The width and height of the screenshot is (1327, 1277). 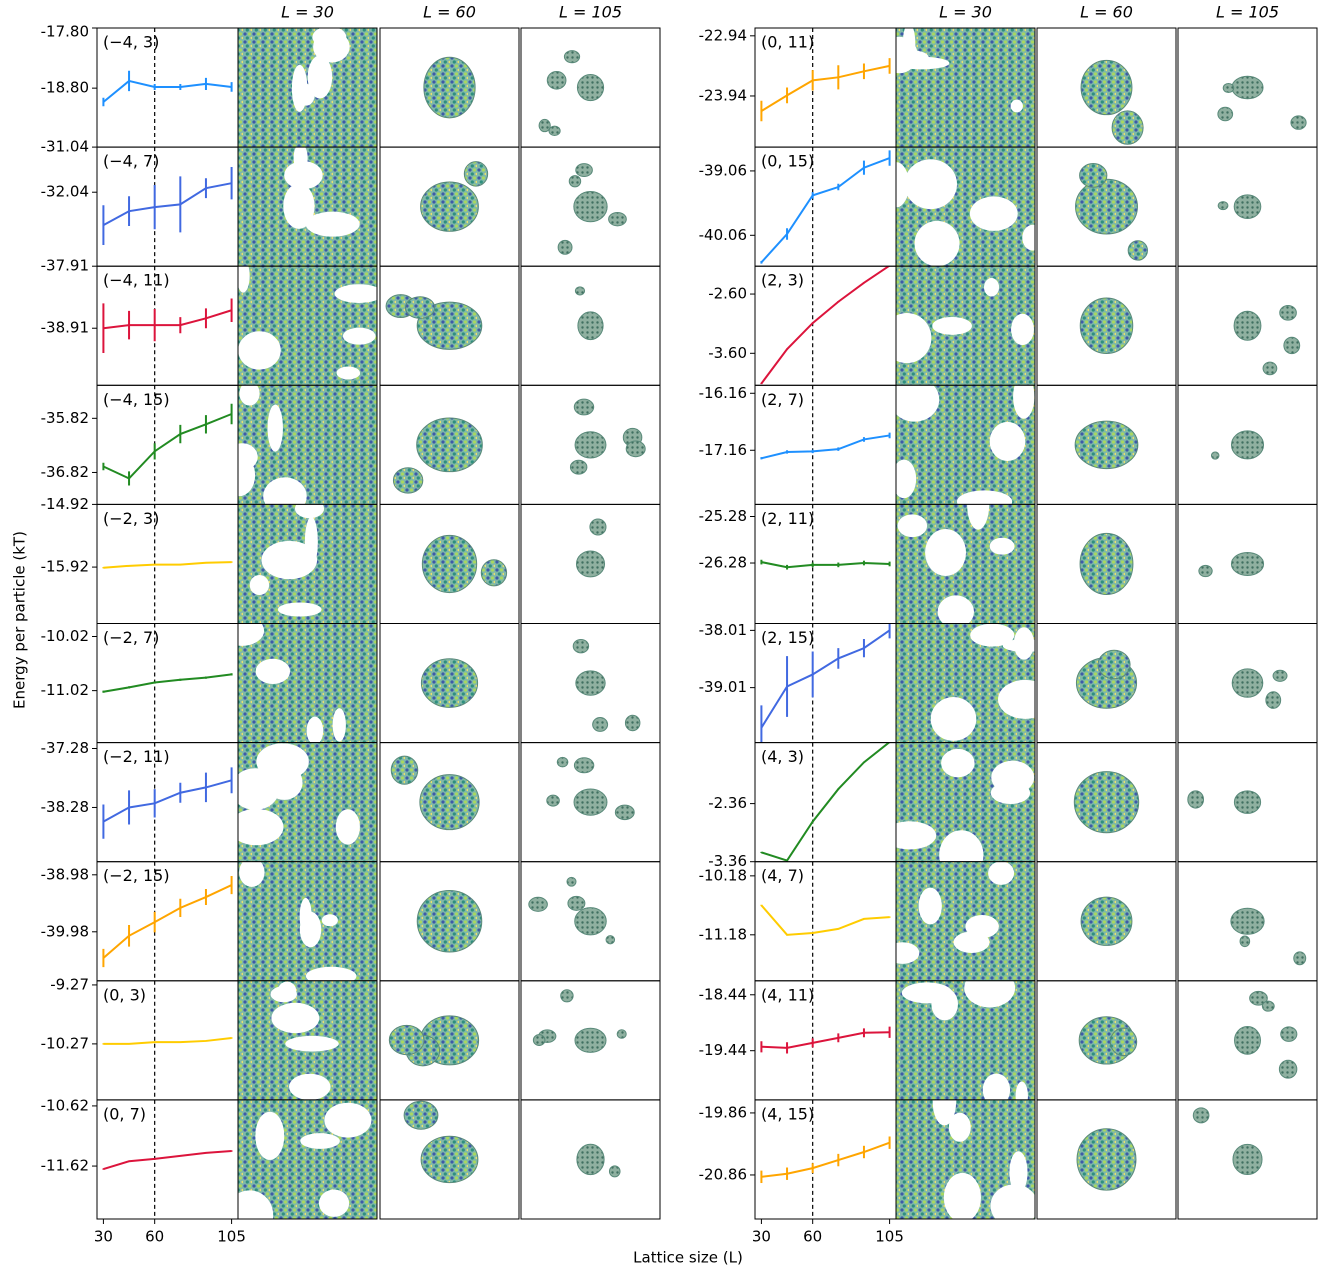 I want to click on panel-label: (−2, 7), so click(x=131, y=637).